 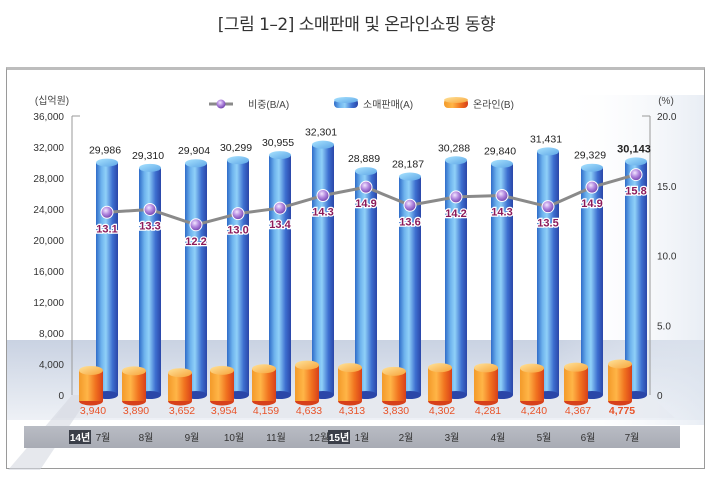 I want to click on category-label: 10월, so click(x=234, y=438).